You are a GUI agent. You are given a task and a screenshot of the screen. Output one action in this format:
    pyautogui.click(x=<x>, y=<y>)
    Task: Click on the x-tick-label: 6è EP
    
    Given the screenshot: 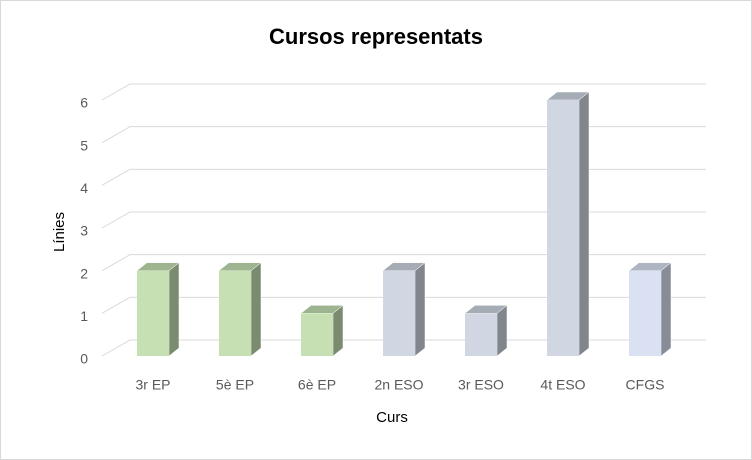 What is the action you would take?
    pyautogui.click(x=317, y=385)
    